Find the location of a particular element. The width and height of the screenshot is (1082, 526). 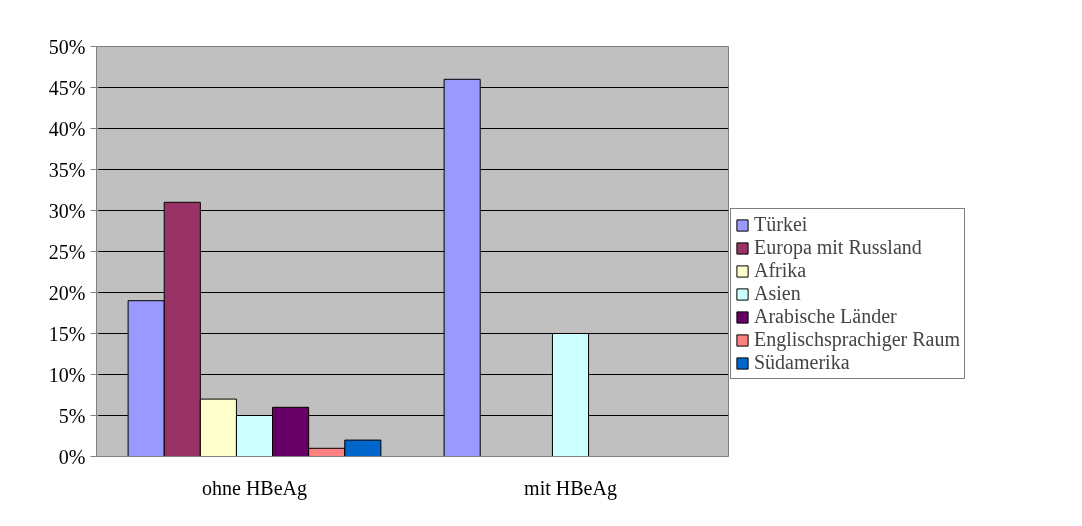

y-tick-label: 40% is located at coordinates (67, 128).